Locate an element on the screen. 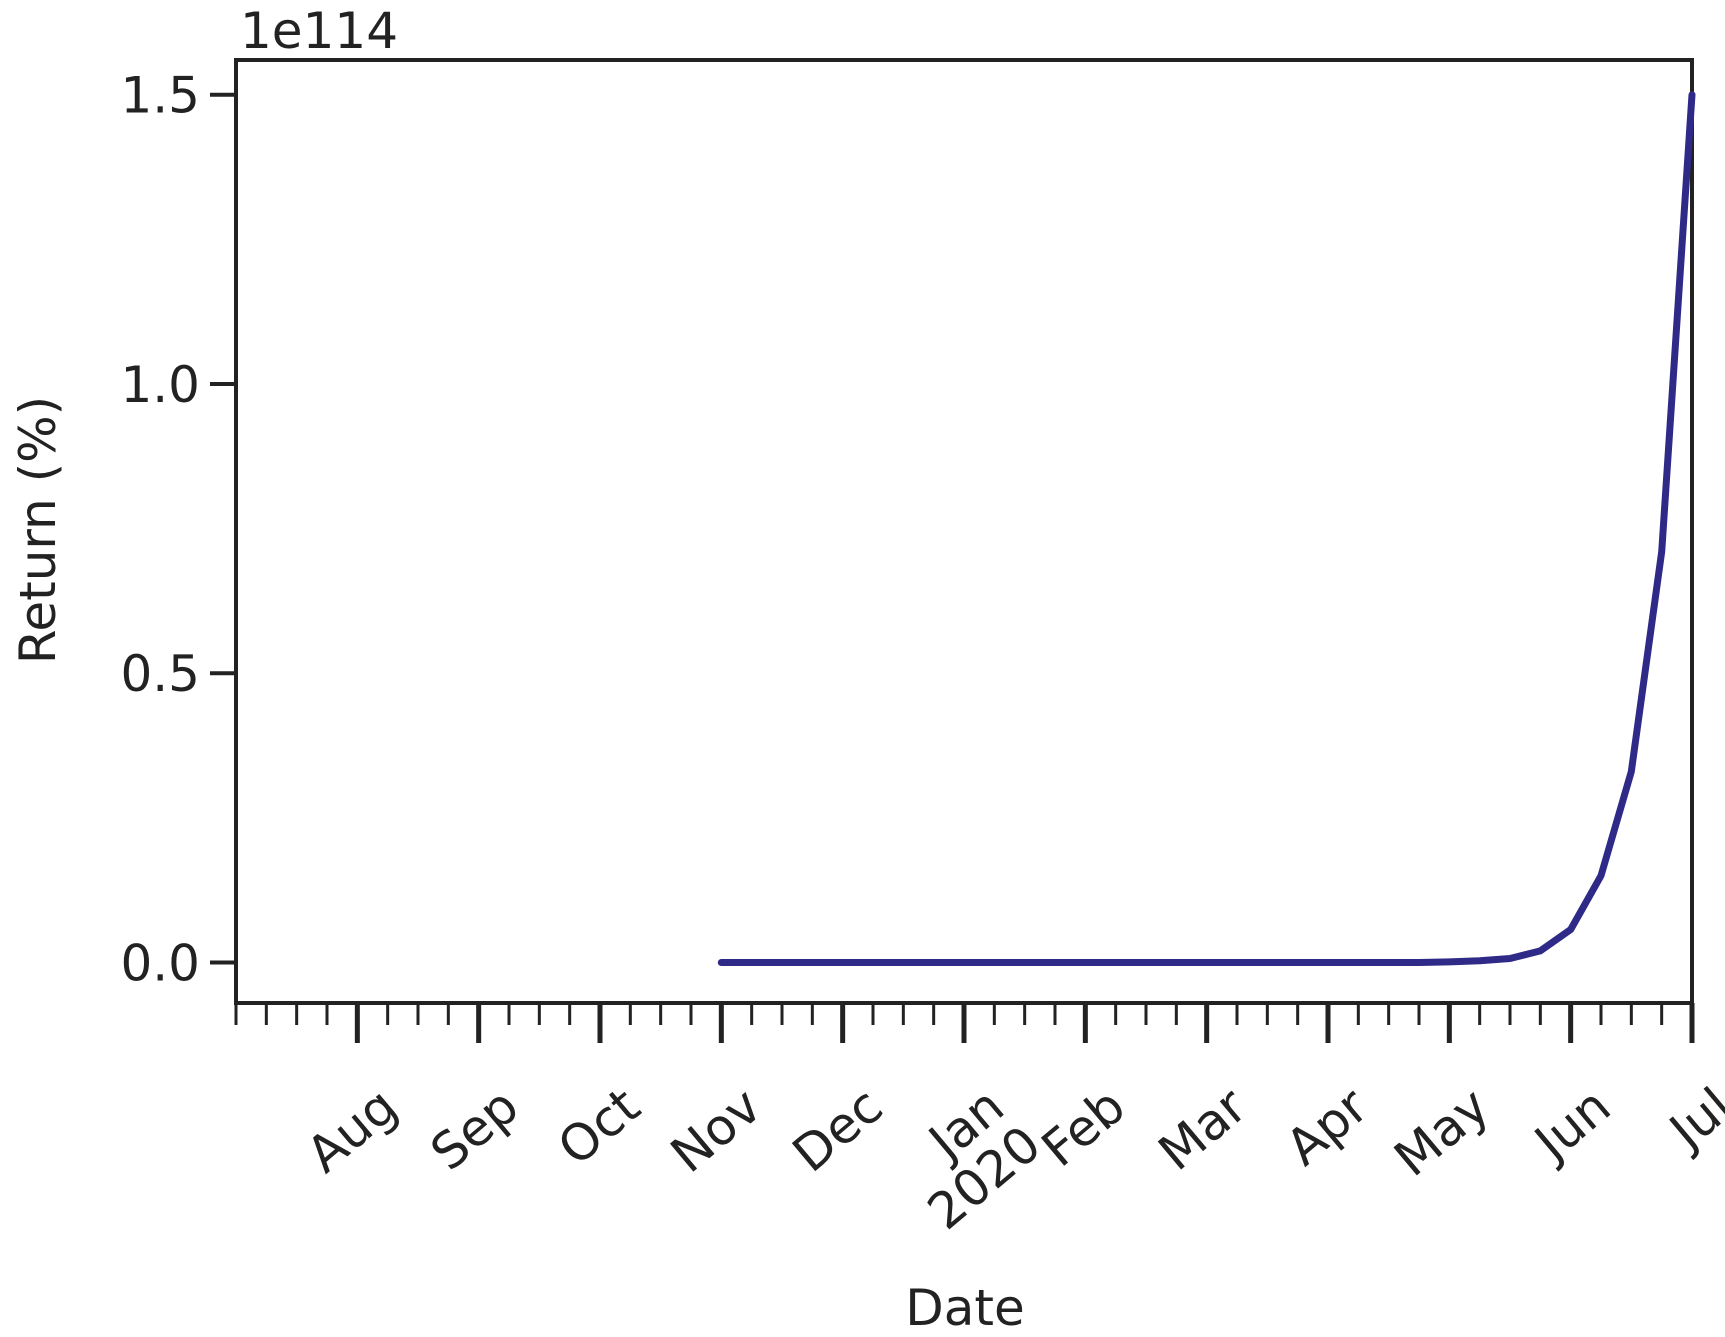  offset-label: 1e114 is located at coordinates (319, 31).